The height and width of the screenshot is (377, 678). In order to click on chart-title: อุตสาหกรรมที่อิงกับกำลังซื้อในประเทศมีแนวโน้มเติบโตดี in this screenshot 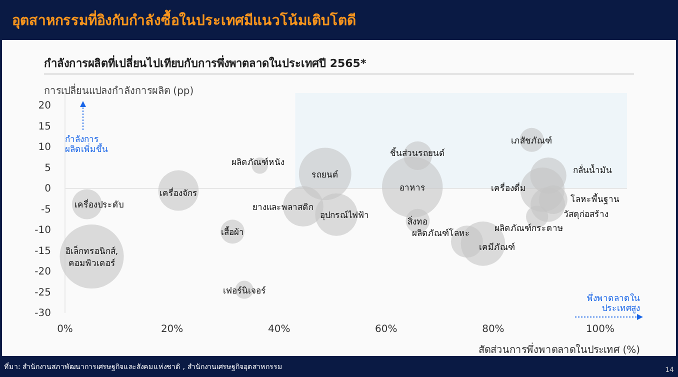, I will do `click(184, 19)`.